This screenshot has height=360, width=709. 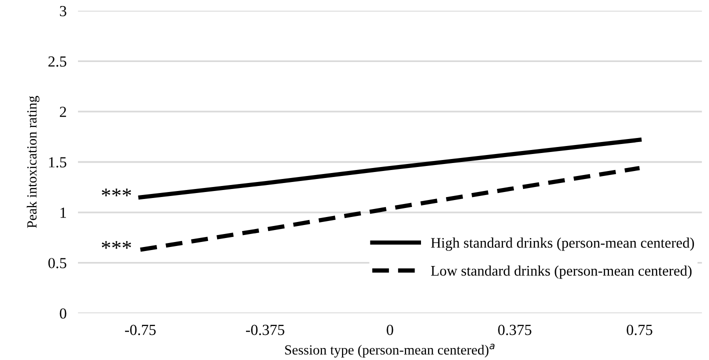 I want to click on y-tick-label: 2.5, so click(x=57, y=61).